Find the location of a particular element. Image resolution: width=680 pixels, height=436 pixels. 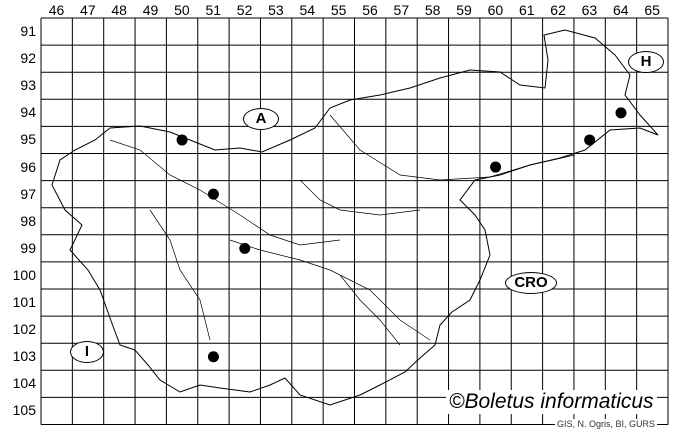

country-label-austria: A is located at coordinates (261, 119).